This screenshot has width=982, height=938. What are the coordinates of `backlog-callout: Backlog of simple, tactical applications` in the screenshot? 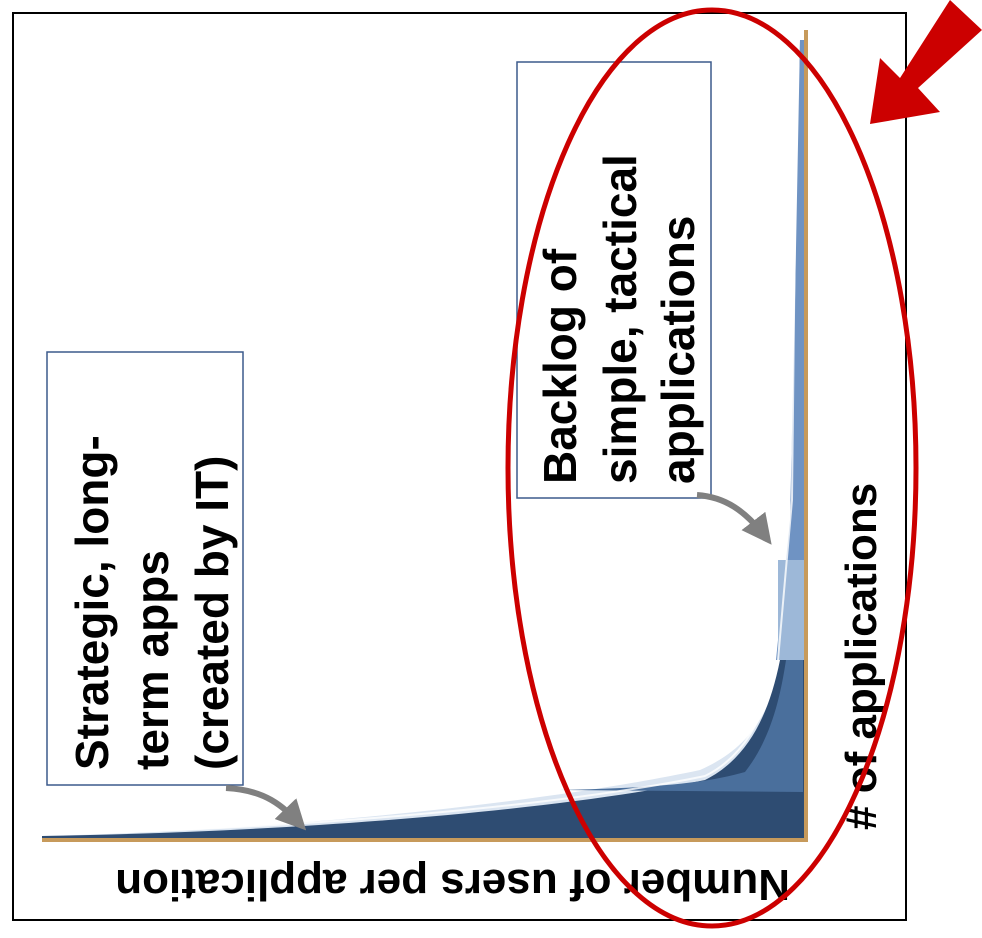 It's located at (614, 280).